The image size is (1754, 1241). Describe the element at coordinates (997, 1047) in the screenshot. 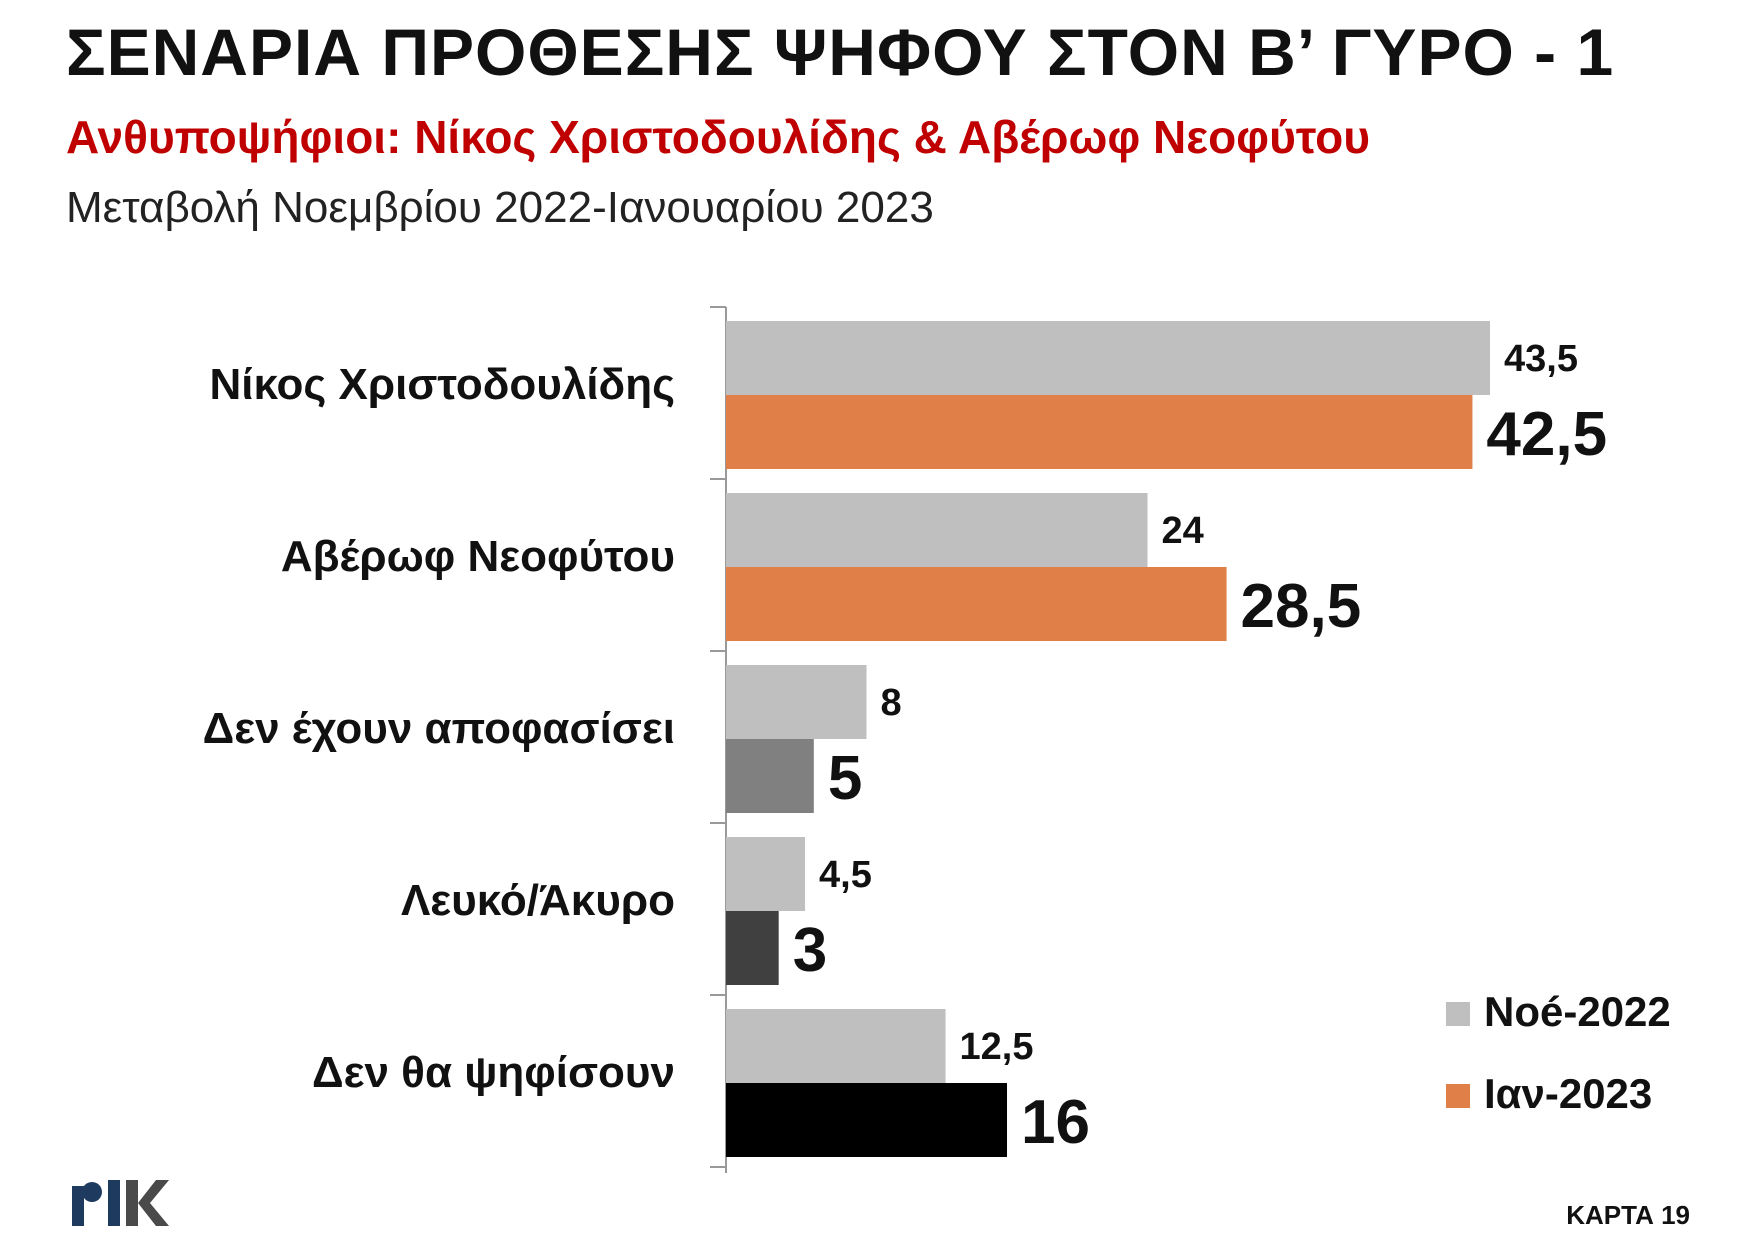

I see `data-label: 12,5` at that location.